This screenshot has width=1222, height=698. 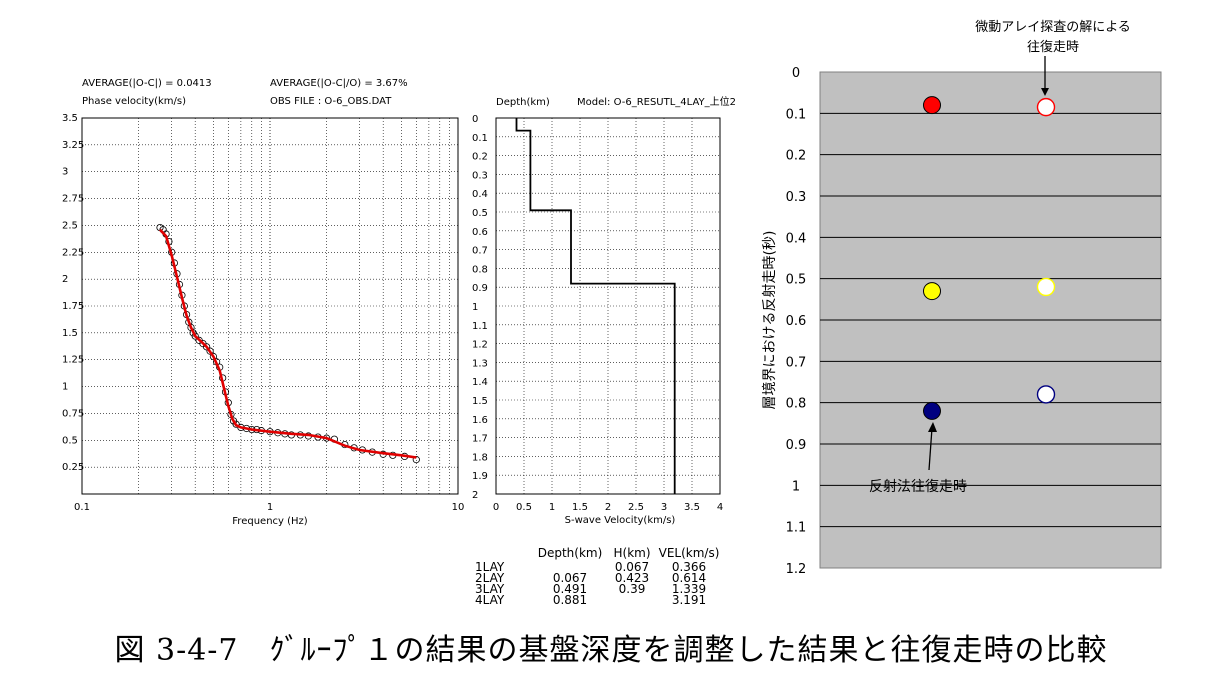 What do you see at coordinates (65, 387) in the screenshot?
I see `dispersion-ytick-label: 1` at bounding box center [65, 387].